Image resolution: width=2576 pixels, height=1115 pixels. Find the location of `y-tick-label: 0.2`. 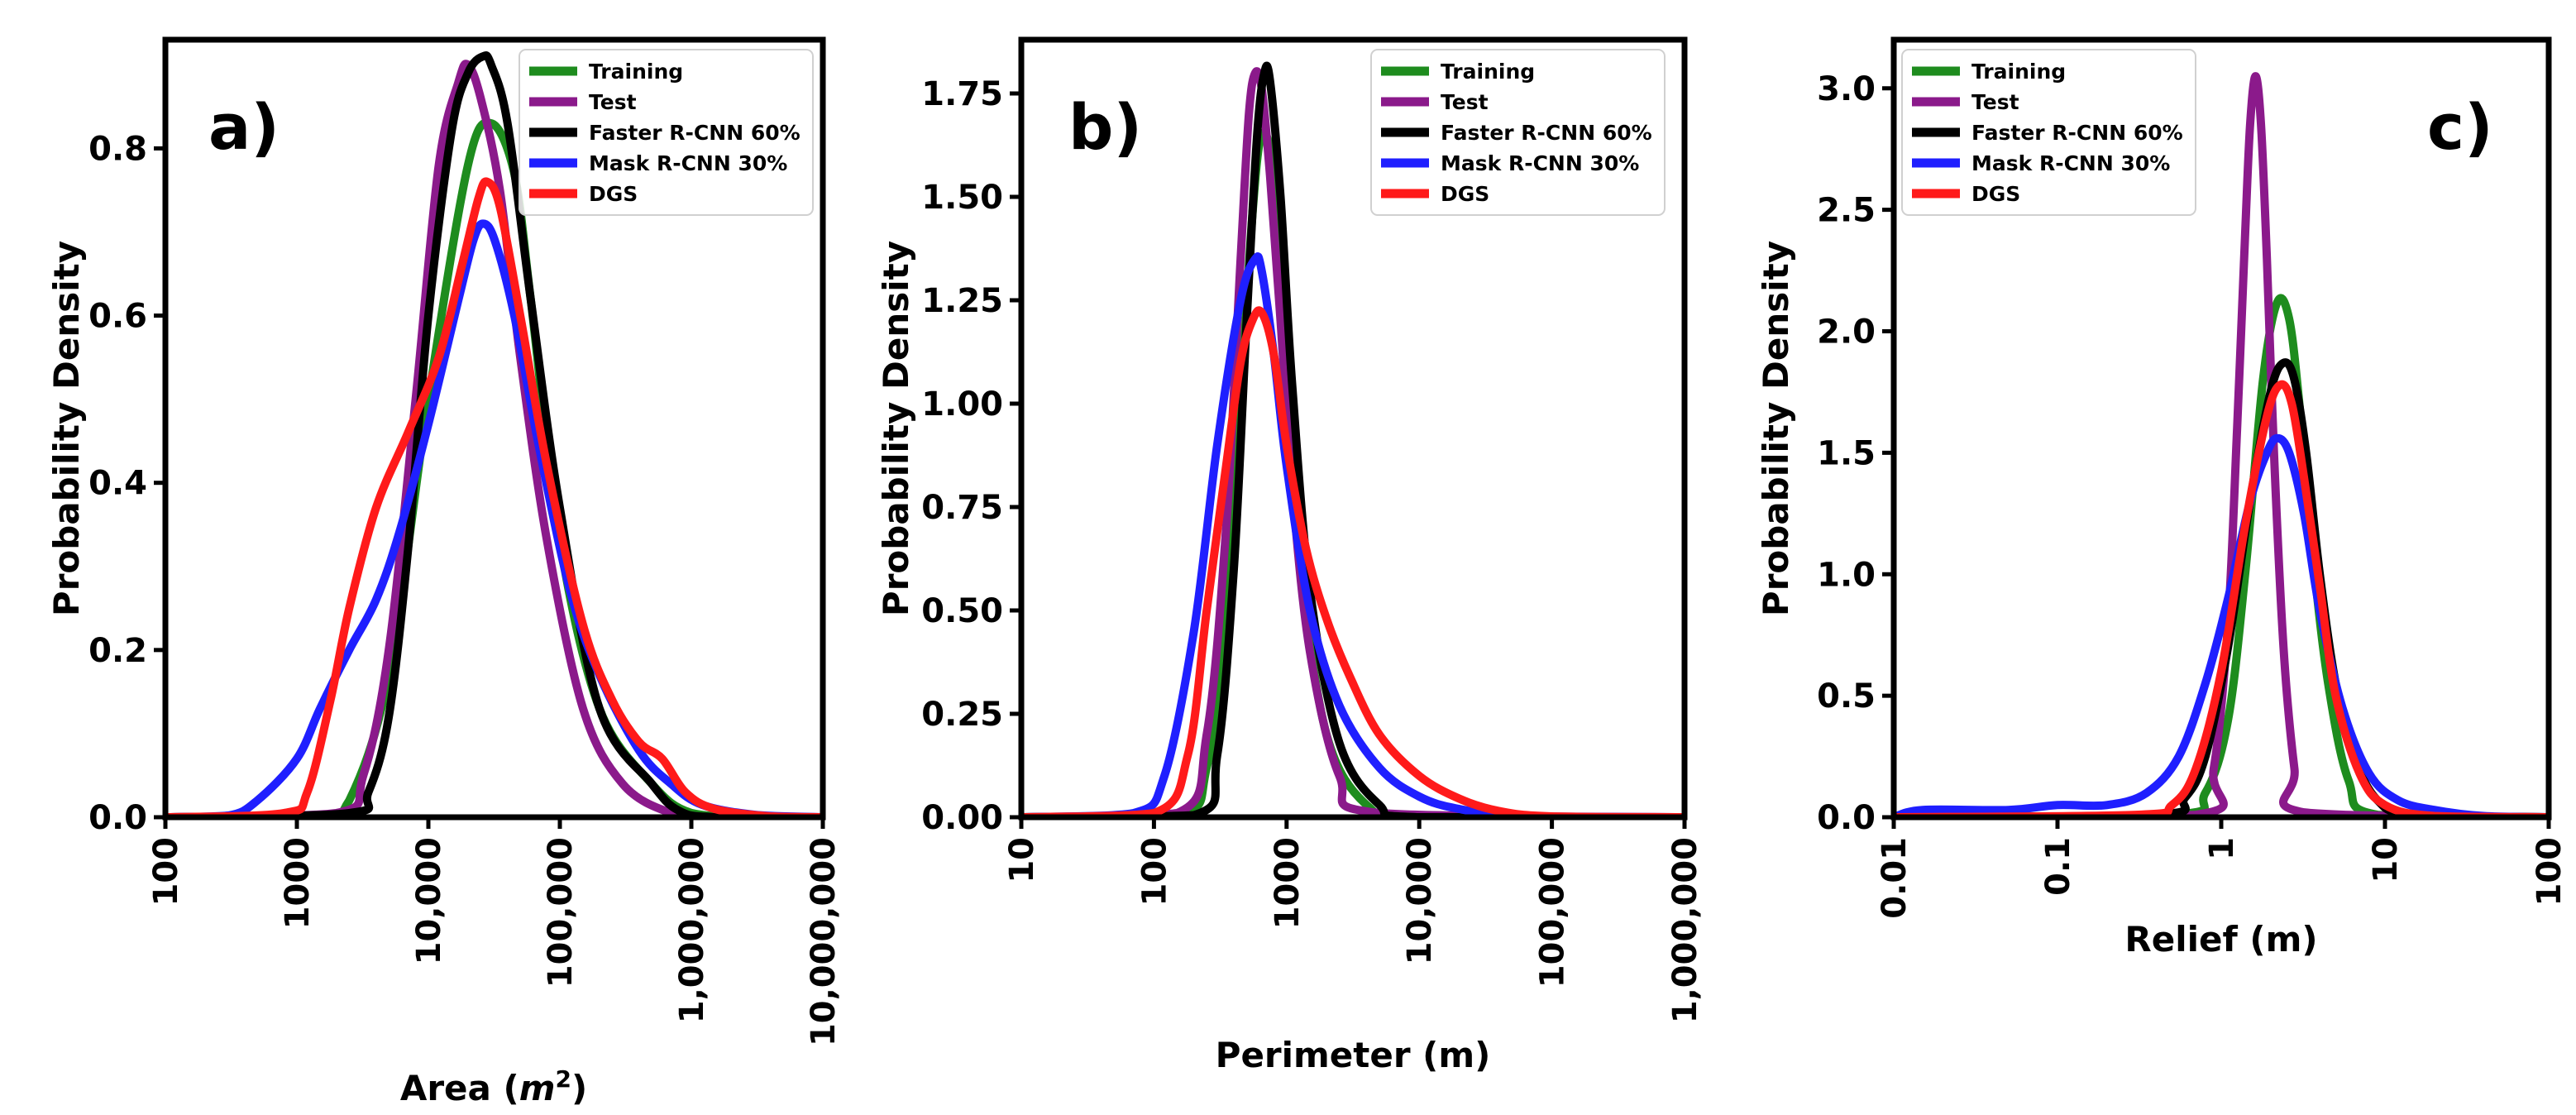

y-tick-label: 0.2 is located at coordinates (117, 651).